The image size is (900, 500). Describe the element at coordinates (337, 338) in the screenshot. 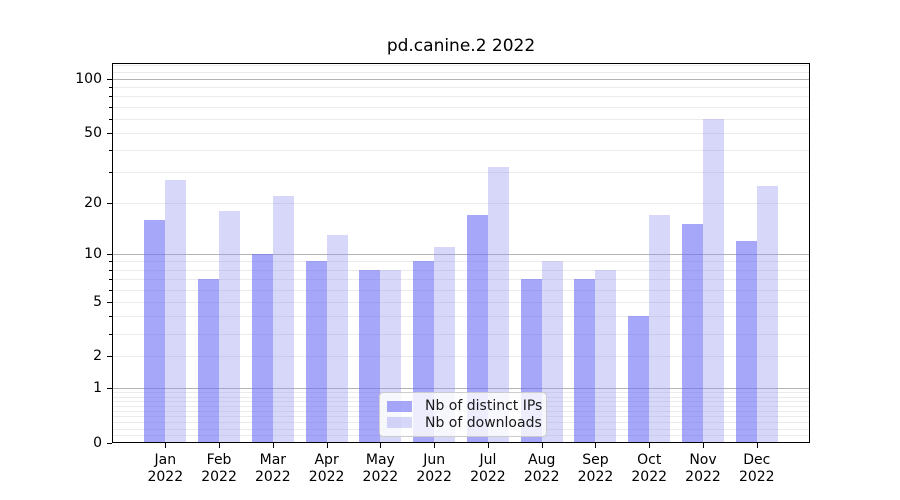

I see `bar-downloads-apr` at that location.